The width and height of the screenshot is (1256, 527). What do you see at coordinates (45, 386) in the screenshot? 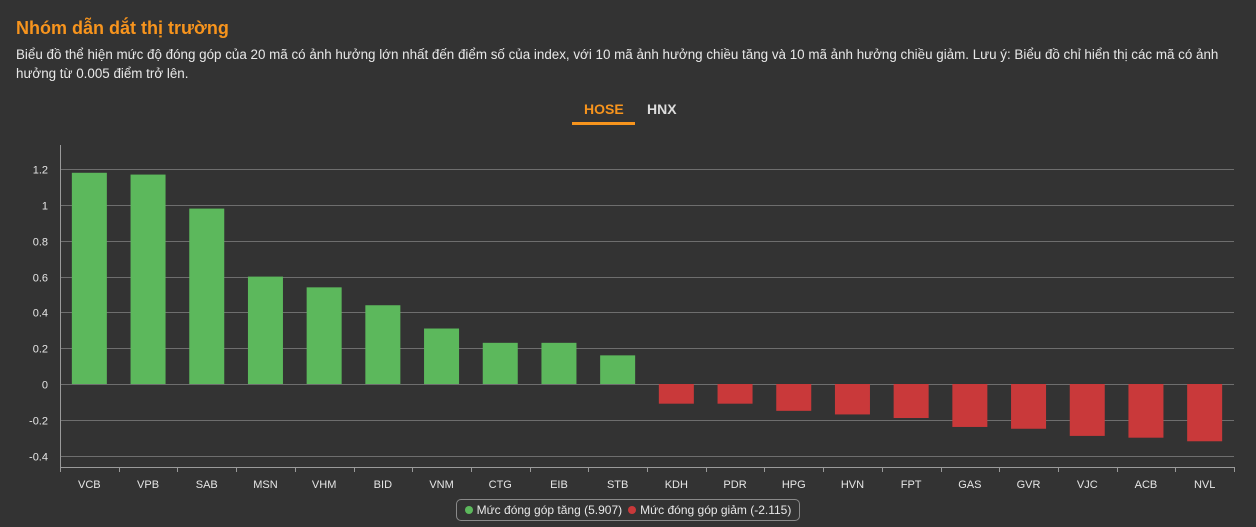
I see `y-tick-label: 0` at bounding box center [45, 386].